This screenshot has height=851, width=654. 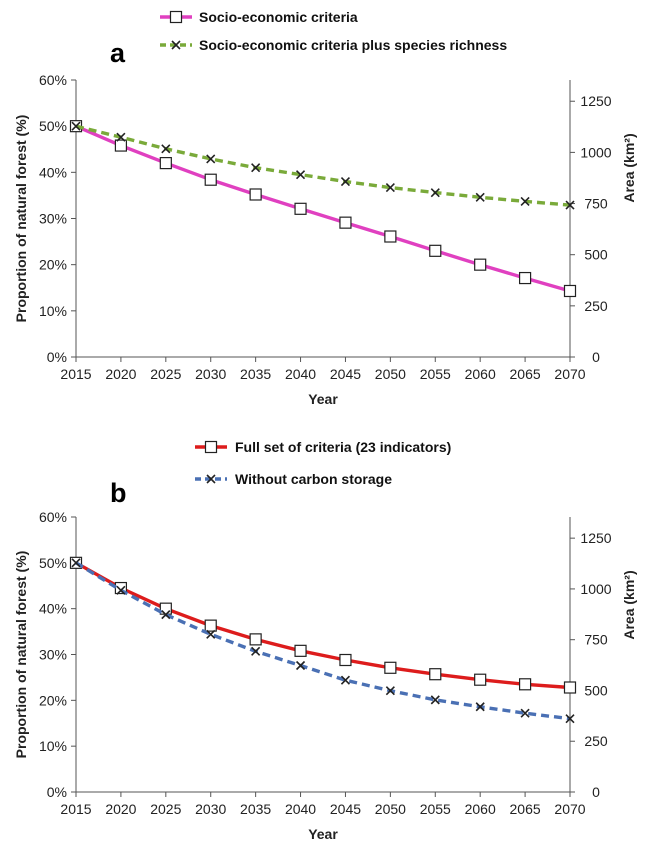 I want to click on y2-tick-label: 250, so click(x=596, y=741).